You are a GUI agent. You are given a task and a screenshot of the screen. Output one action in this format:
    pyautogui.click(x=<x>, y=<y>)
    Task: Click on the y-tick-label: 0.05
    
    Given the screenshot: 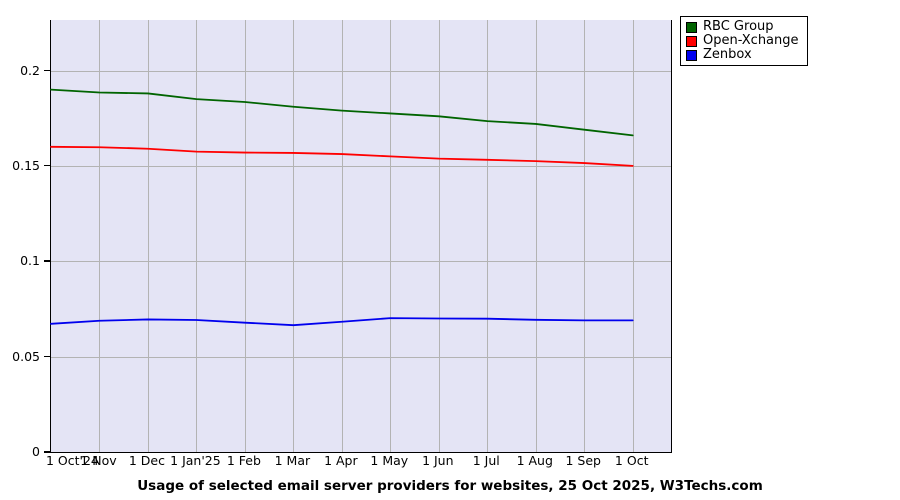 What is the action you would take?
    pyautogui.click(x=26, y=356)
    